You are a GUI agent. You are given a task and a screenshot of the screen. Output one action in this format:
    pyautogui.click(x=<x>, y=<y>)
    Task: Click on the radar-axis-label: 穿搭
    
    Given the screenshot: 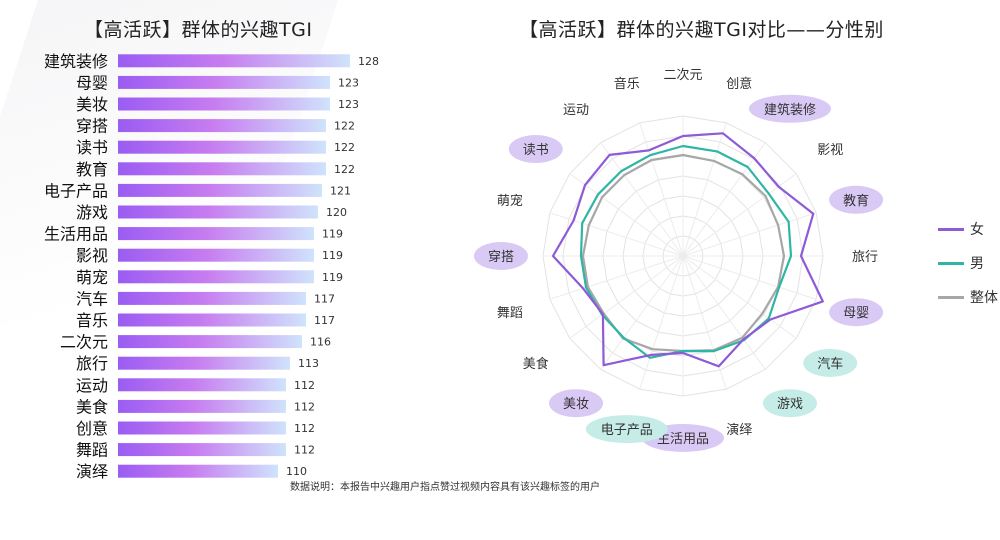 What is the action you would take?
    pyautogui.click(x=501, y=257)
    